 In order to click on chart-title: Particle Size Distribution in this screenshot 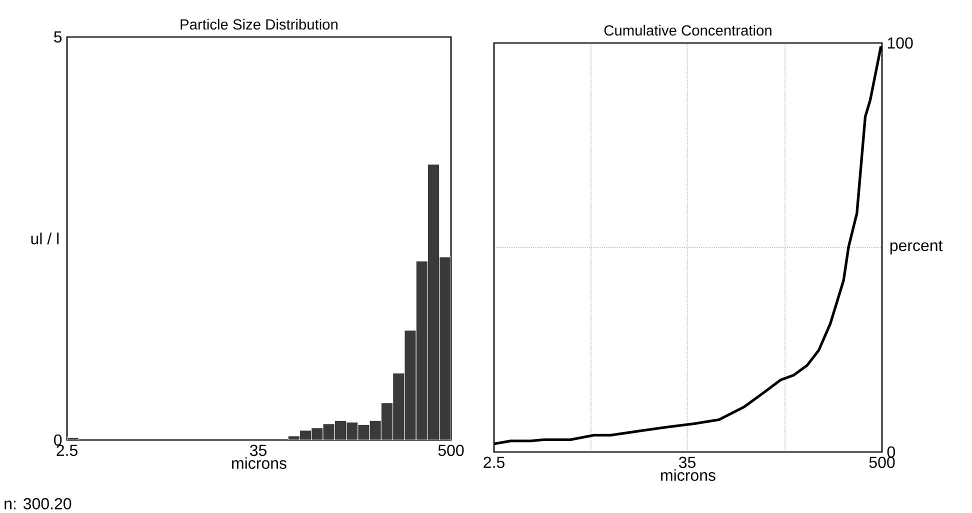, I will do `click(259, 24)`.